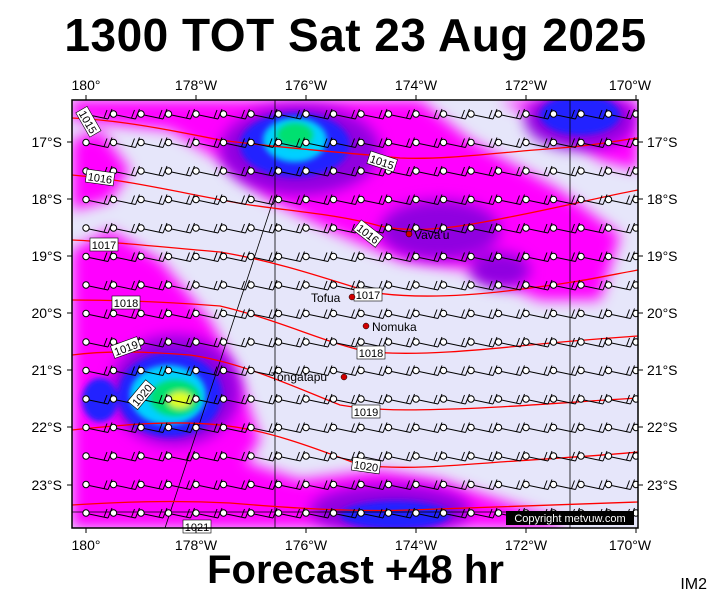 The image size is (711, 600). I want to click on svg-text: 1020, so click(366, 466).